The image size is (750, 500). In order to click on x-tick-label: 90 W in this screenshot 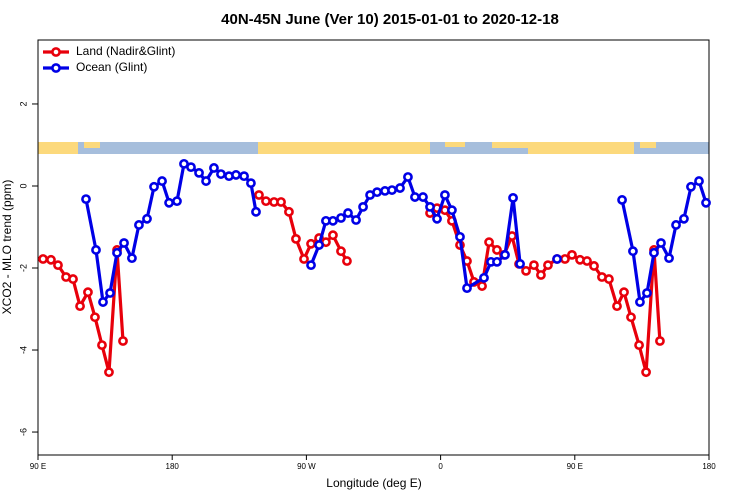, I will do `click(306, 466)`.